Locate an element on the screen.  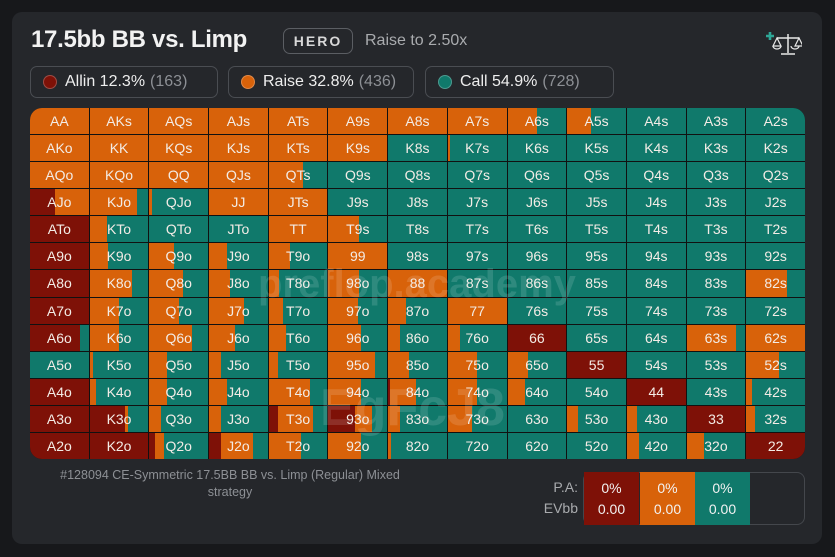
hand-cell-73o: 73o is located at coordinates (477, 418).